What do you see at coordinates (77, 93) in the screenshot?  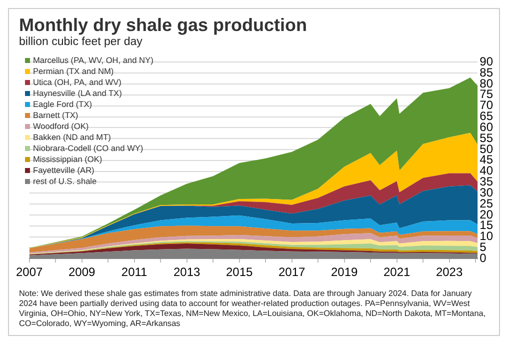 I see `legend-label: Haynesville (LA and TX)` at bounding box center [77, 93].